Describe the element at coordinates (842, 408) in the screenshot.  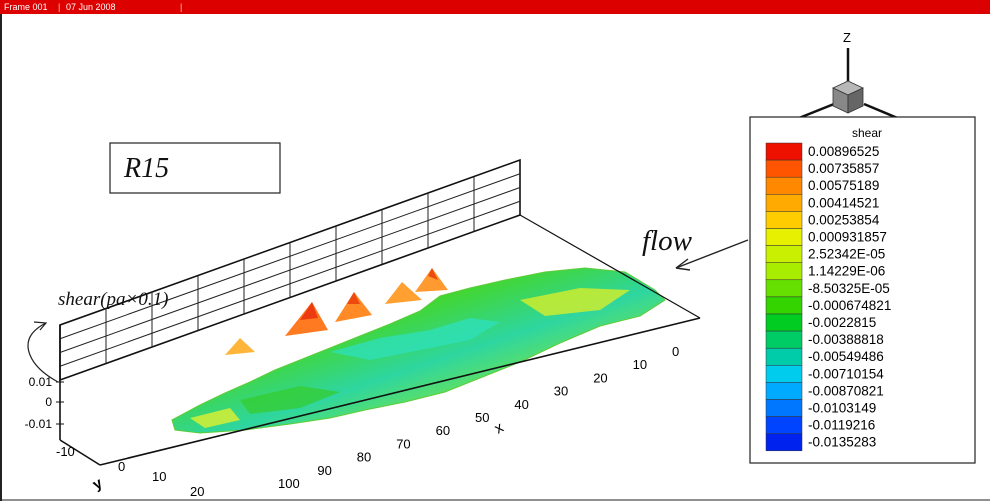
I see `legend-level-label: -0.0103149` at that location.